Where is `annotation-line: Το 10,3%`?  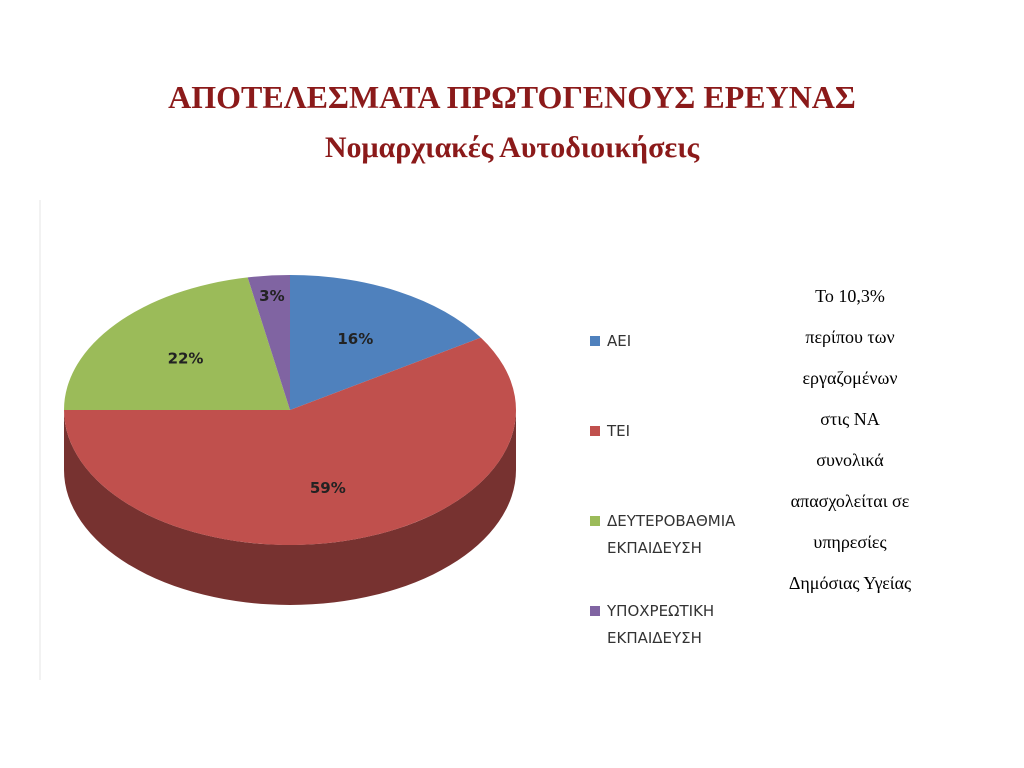
annotation-line: Το 10,3% is located at coordinates (850, 296).